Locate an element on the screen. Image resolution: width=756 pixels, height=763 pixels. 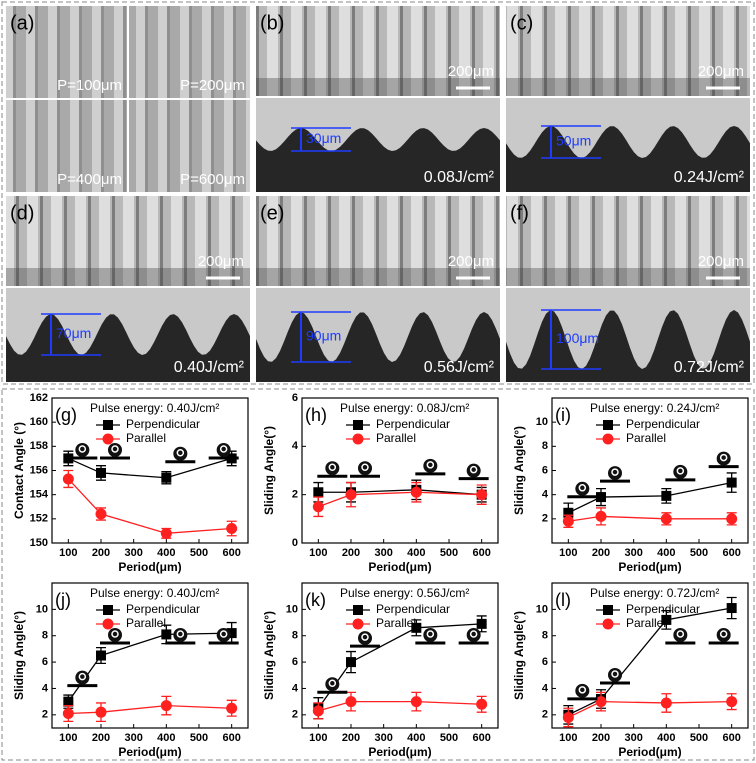
panel-label: (c) is located at coordinates (521, 23).